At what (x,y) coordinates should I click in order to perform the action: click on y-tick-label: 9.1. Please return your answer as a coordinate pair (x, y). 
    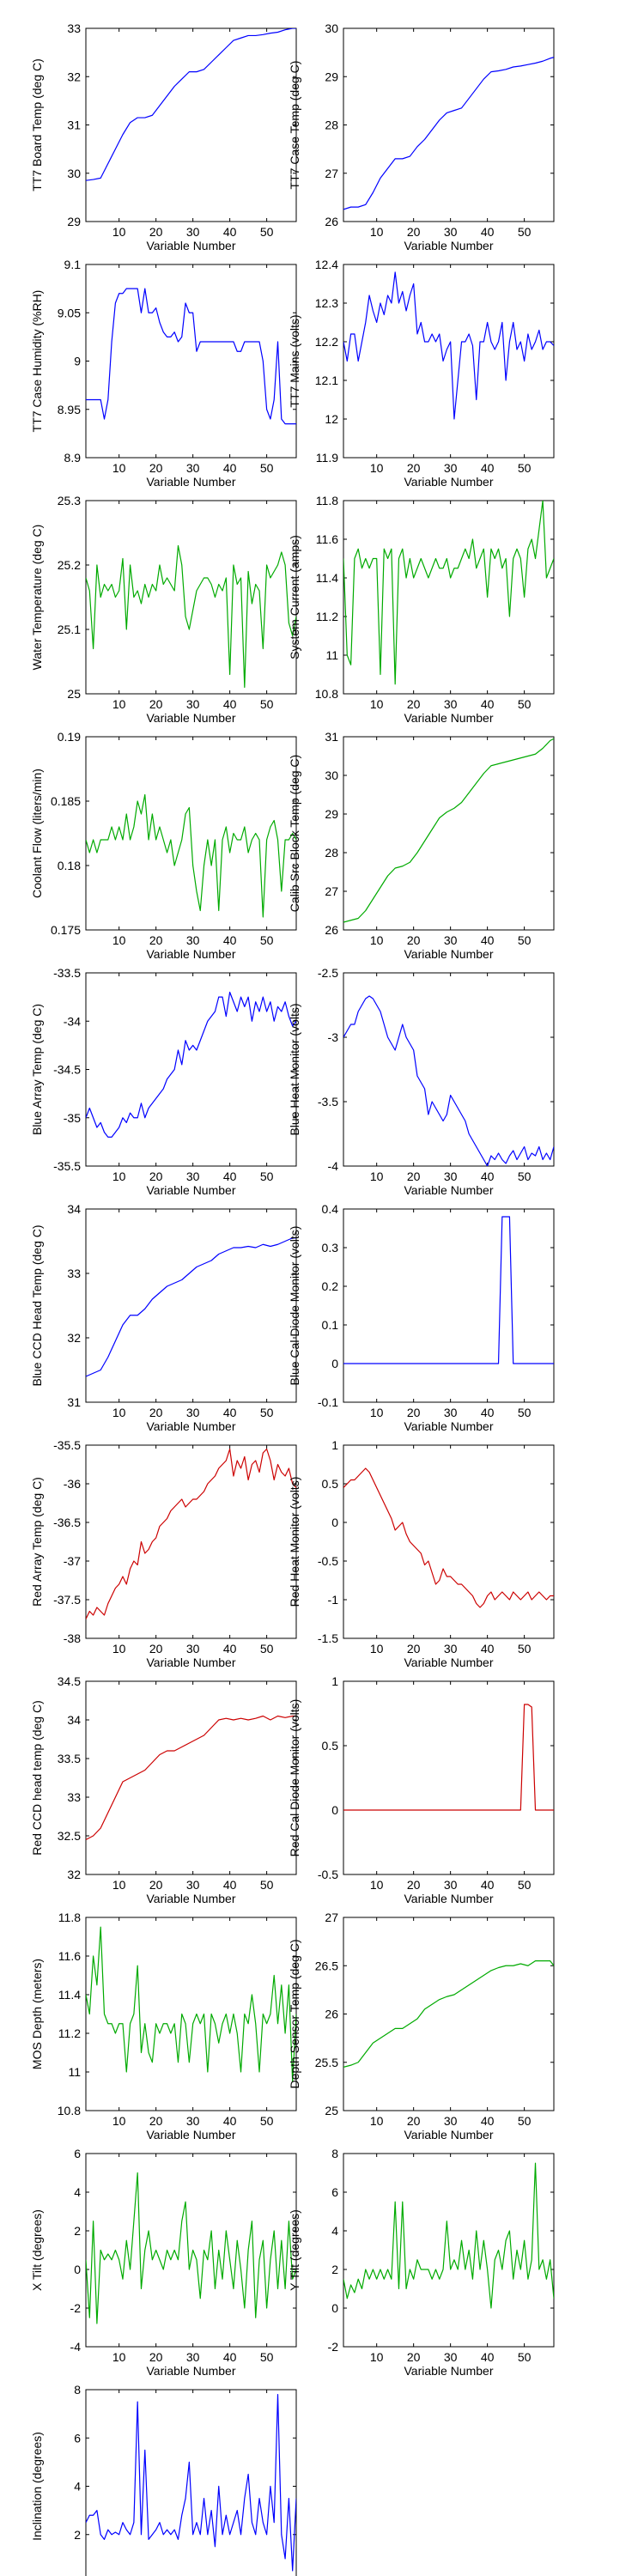
    Looking at the image, I should click on (73, 264).